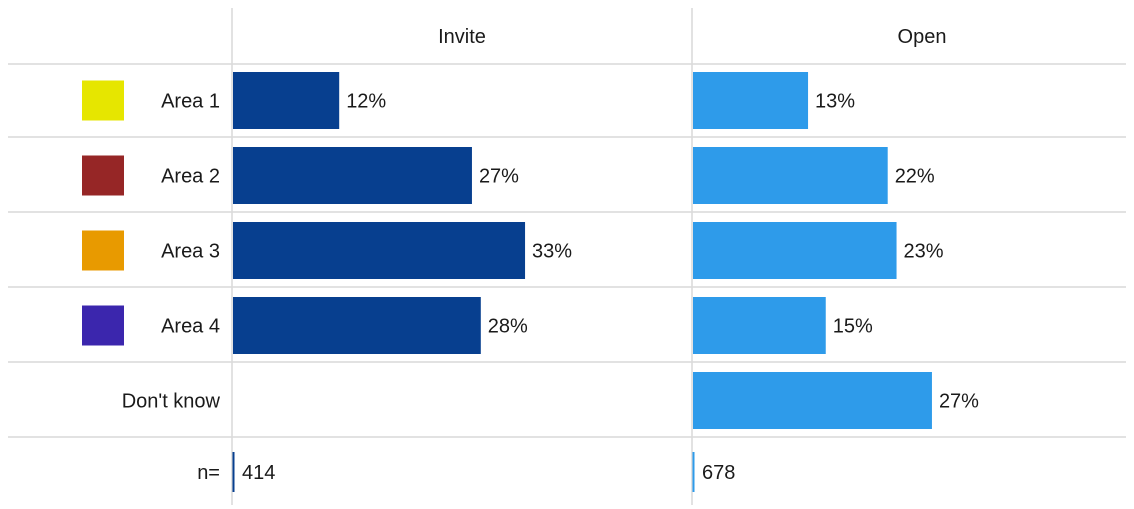  What do you see at coordinates (258, 473) in the screenshot?
I see `n-value-invite: 414` at bounding box center [258, 473].